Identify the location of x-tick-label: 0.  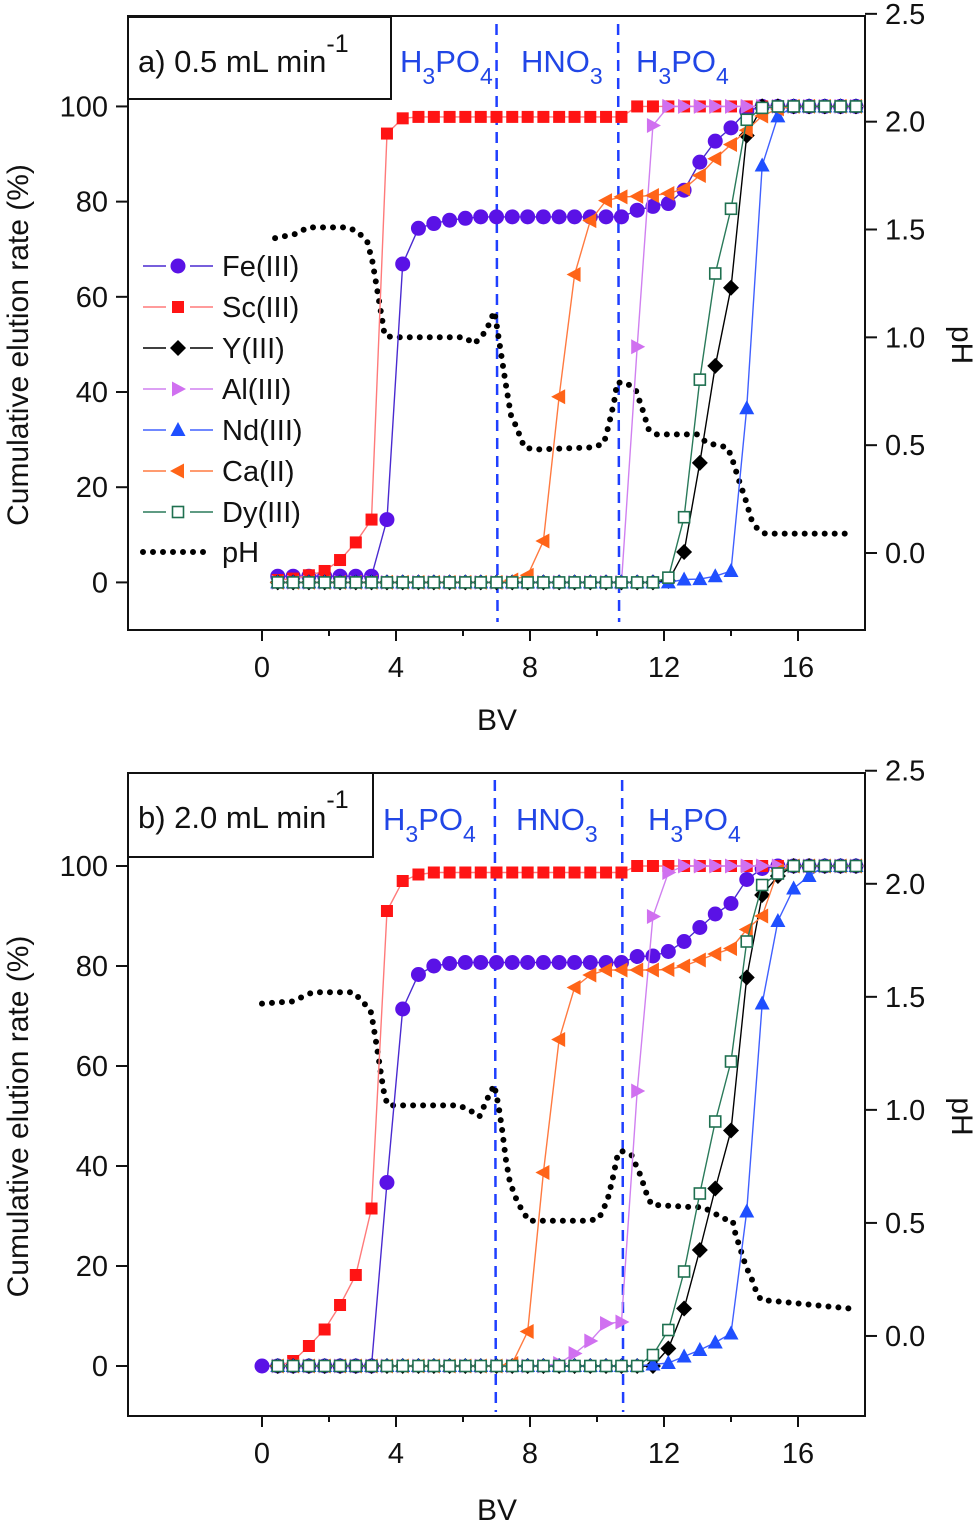
(262, 668).